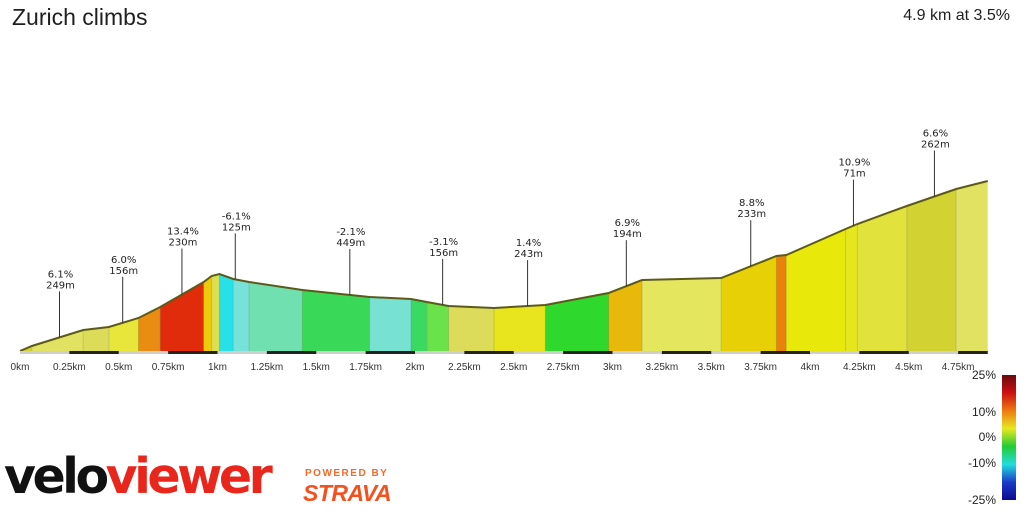  What do you see at coordinates (266, 367) in the screenshot?
I see `x-tick-label: 1.25km` at bounding box center [266, 367].